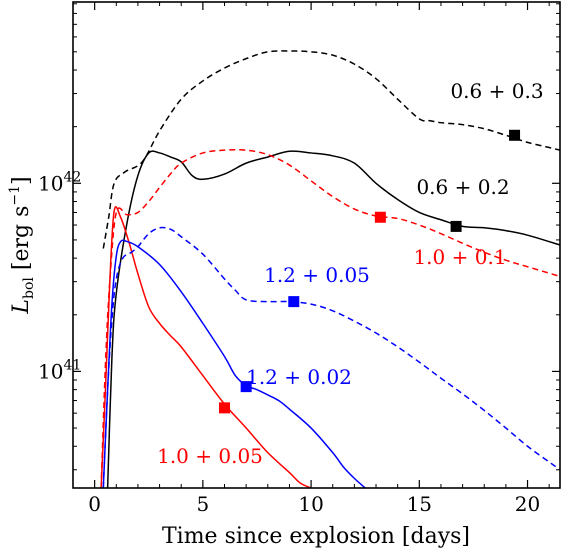  I want to click on y-axis-title-exponent: −1, so click(15, 195).